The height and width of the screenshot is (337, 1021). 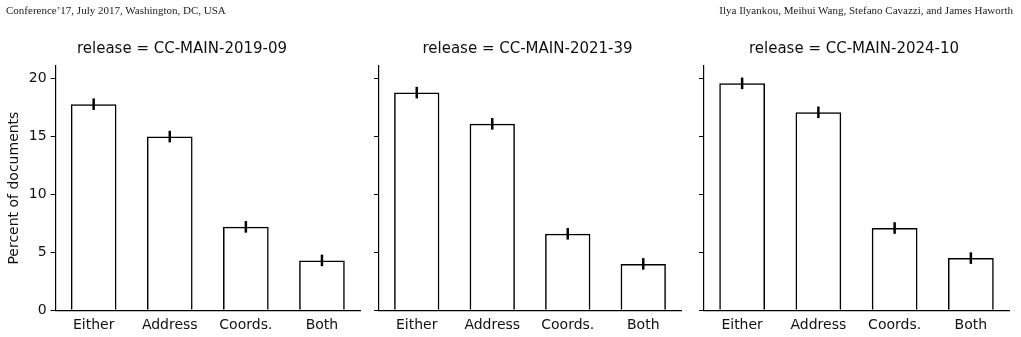 I want to click on y-tick-label: 5, so click(x=42, y=250).